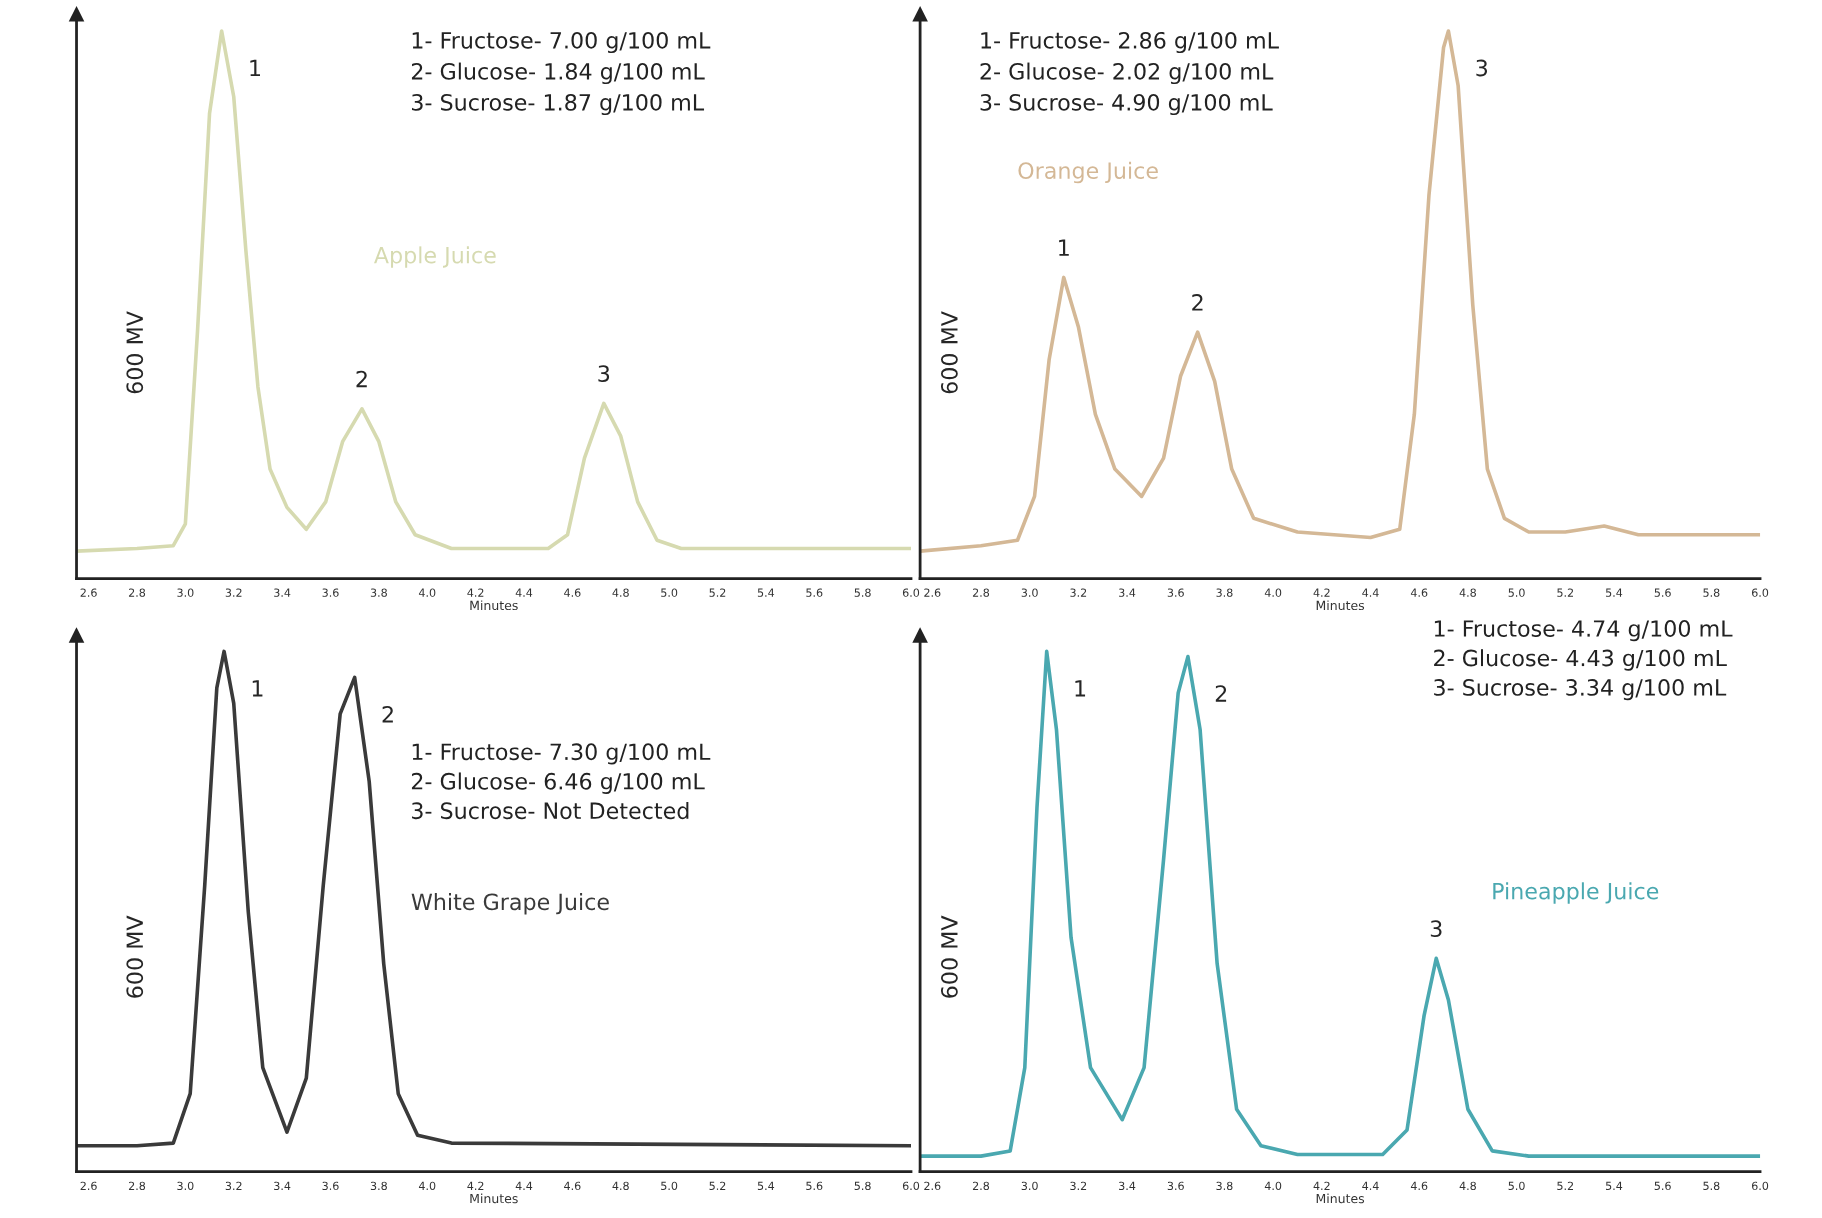 Image resolution: width=1822 pixels, height=1218 pixels. Describe the element at coordinates (558, 783) in the screenshot. I see `annotation: 2- Glucose- 6.46 g/100 mL` at that location.